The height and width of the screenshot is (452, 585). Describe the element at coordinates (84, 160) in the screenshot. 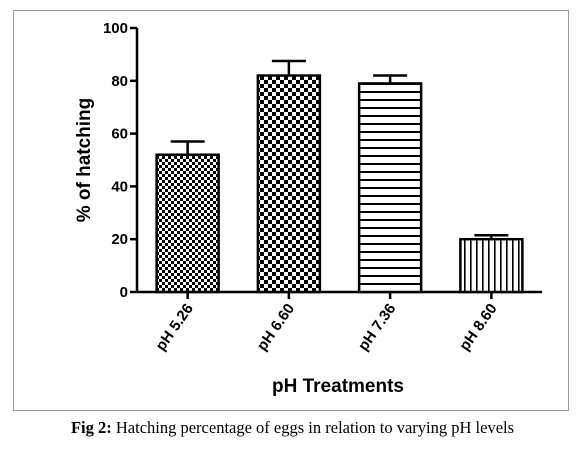

I see `y-axis-title: % of hatching` at that location.